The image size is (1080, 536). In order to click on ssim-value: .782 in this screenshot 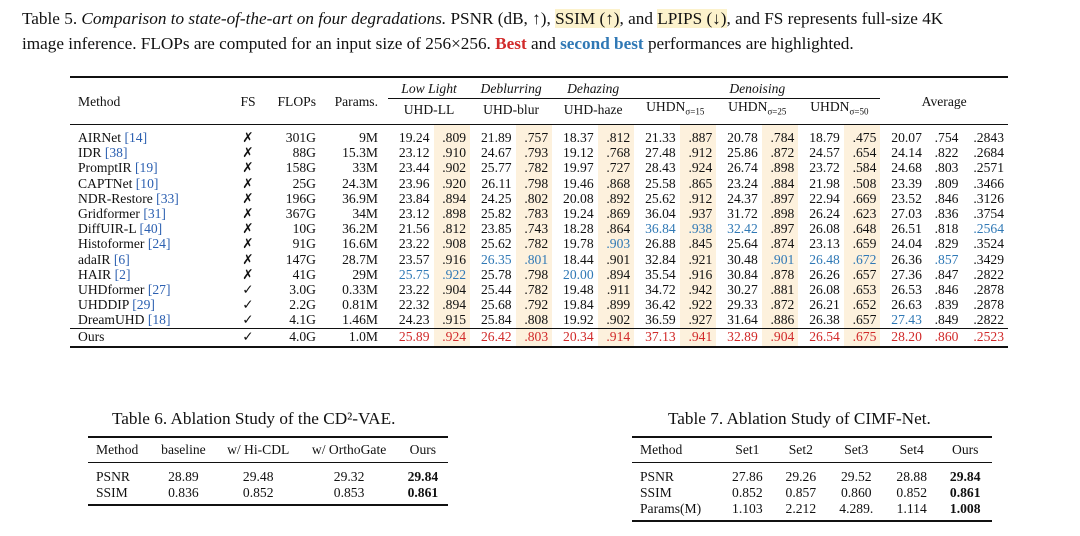, I will do `click(534, 168)`.